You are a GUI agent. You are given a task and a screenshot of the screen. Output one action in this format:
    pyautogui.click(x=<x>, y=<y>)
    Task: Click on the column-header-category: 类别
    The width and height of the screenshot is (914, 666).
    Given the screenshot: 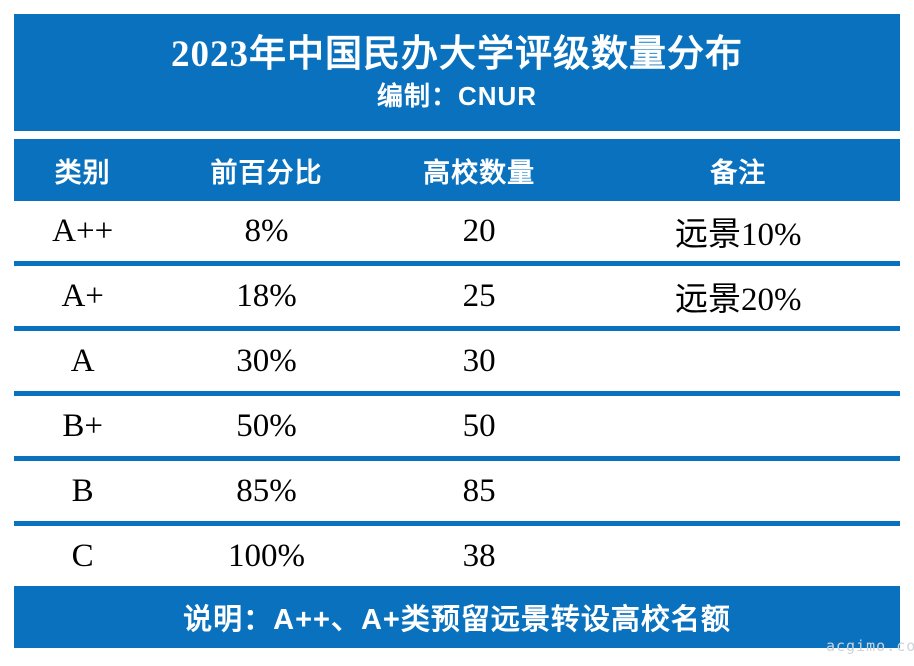 What is the action you would take?
    pyautogui.click(x=82, y=172)
    